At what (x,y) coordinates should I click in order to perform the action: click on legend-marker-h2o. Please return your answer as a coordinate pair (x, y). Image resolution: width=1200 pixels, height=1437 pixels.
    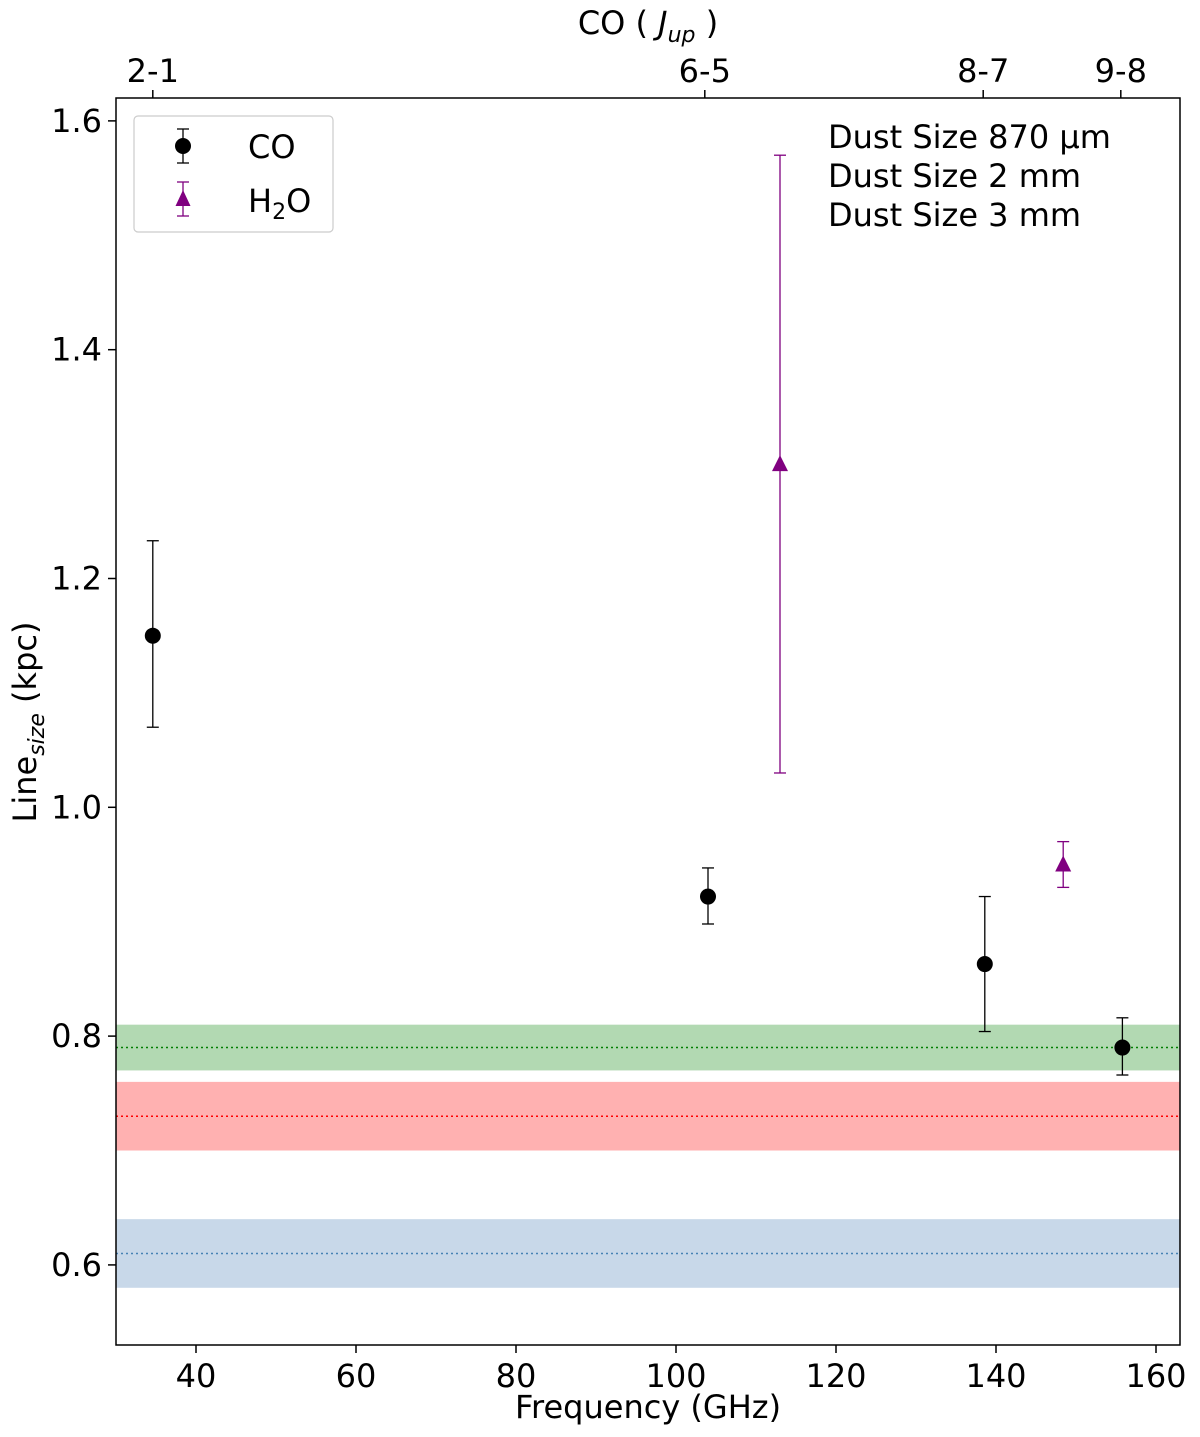
    Looking at the image, I should click on (183, 199).